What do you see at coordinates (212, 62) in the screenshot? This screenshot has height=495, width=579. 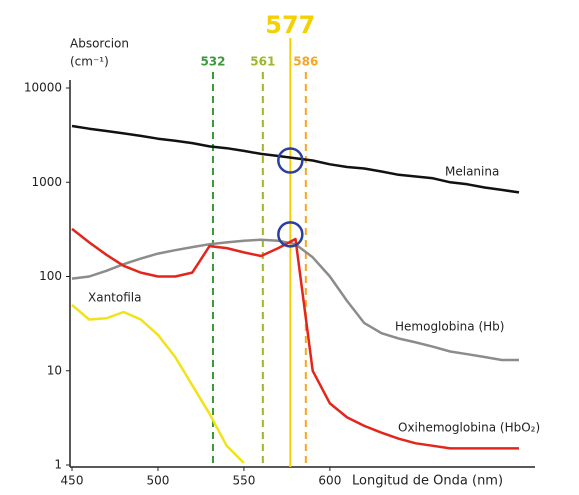 I see `wavelength-label: 532` at bounding box center [212, 62].